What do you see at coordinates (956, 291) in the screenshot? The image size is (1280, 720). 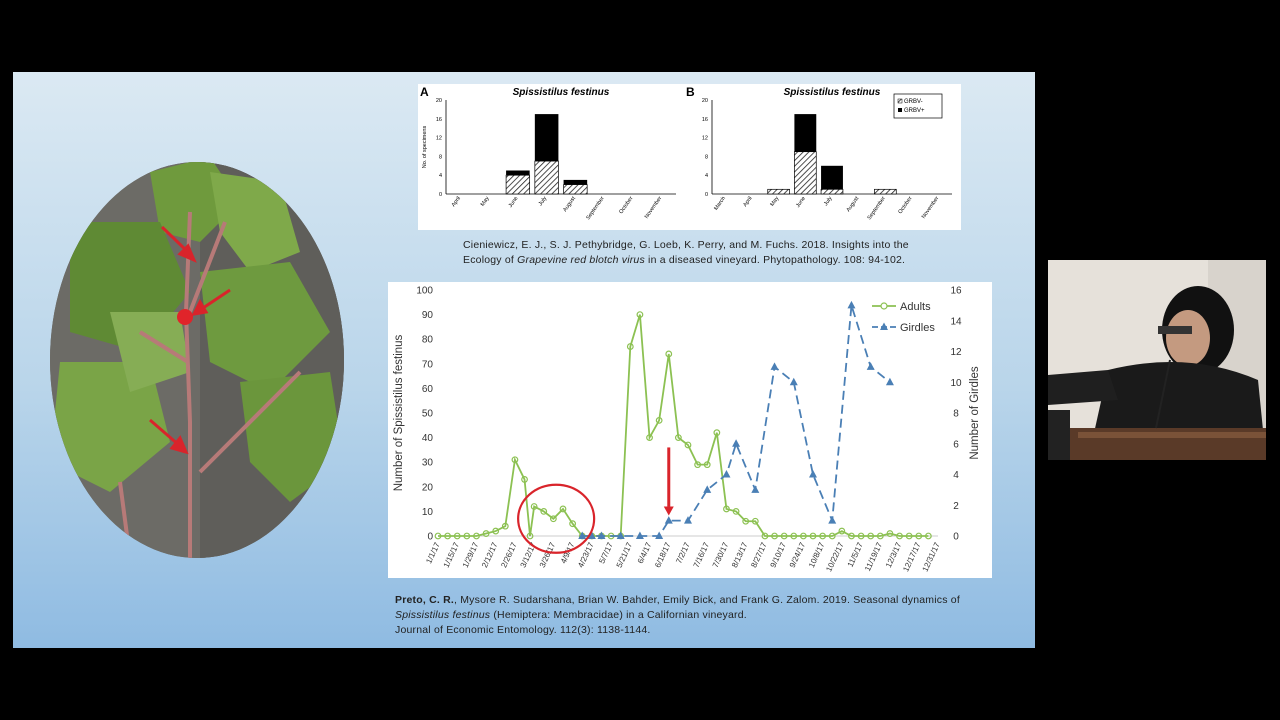 I see `y2-tick-label: 16` at bounding box center [956, 291].